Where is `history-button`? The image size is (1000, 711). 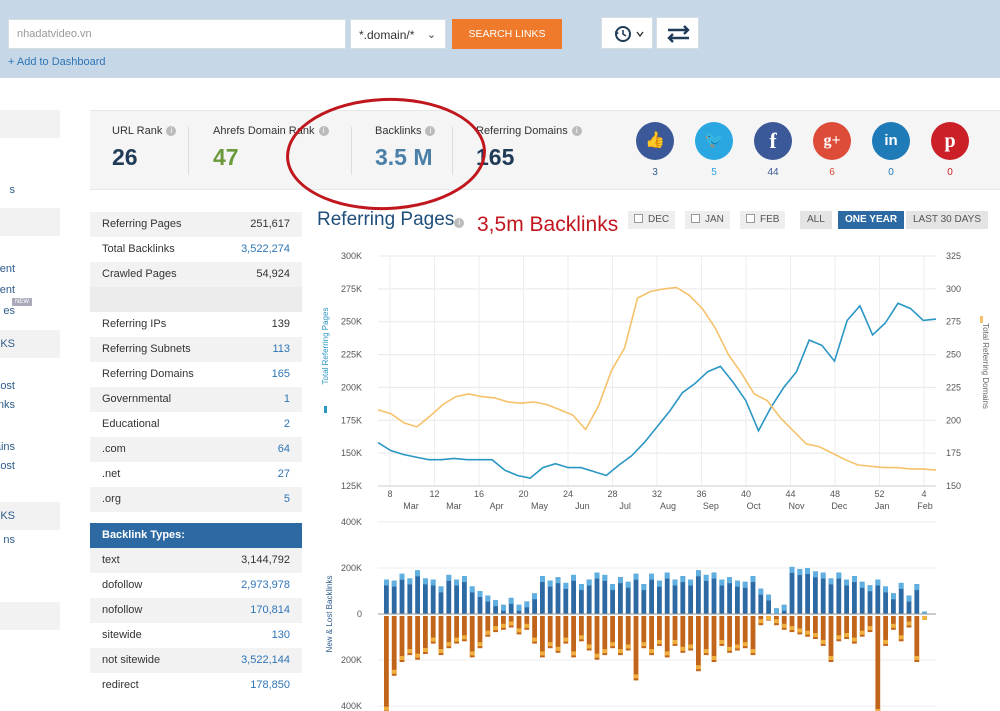 history-button is located at coordinates (627, 33).